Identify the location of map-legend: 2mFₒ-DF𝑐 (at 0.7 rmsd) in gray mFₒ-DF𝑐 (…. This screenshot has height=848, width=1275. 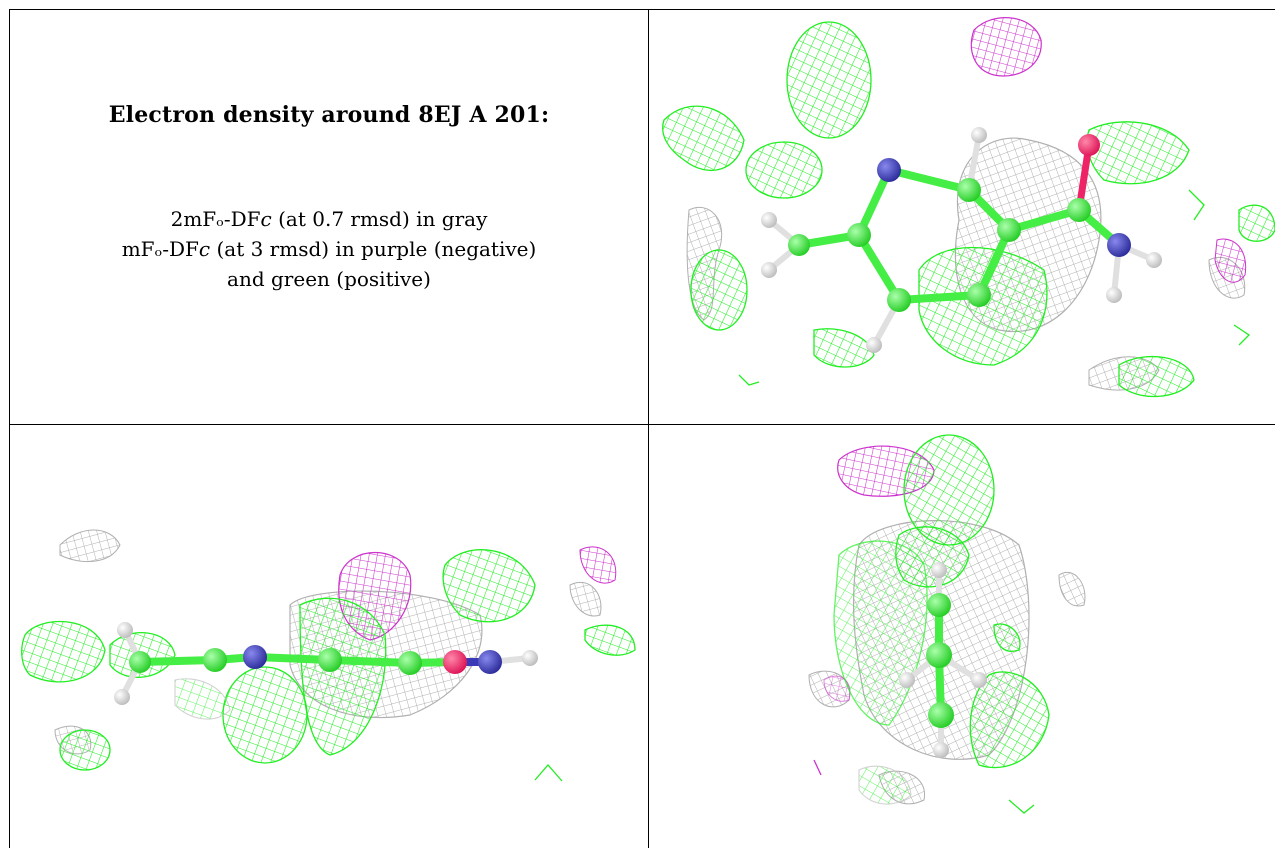
(329, 249).